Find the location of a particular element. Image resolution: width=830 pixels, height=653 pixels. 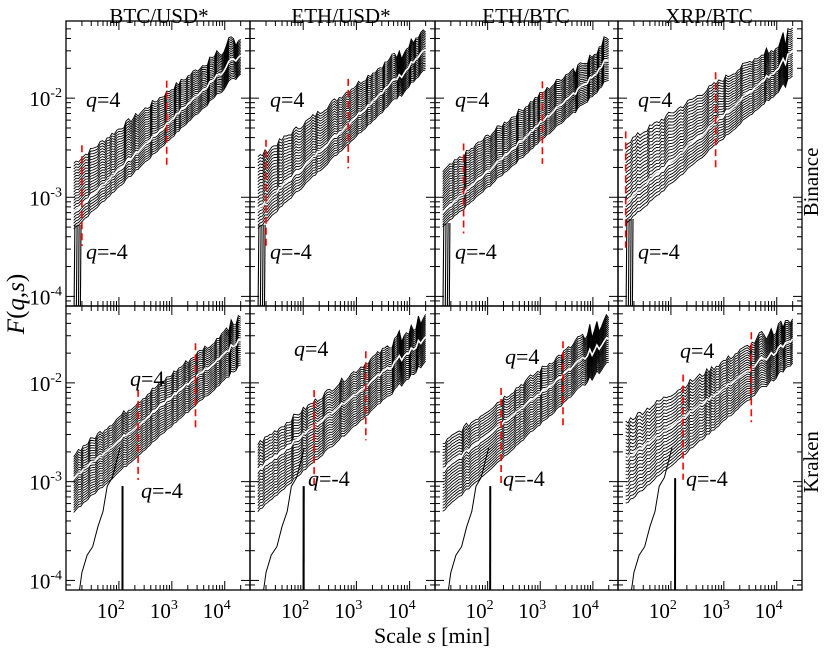

panel-kraken-0: q=4 q=-4 10² 10³ 10⁴ 10⁻⁴ 10⁻³ 10-2 is located at coordinates (140, 464).